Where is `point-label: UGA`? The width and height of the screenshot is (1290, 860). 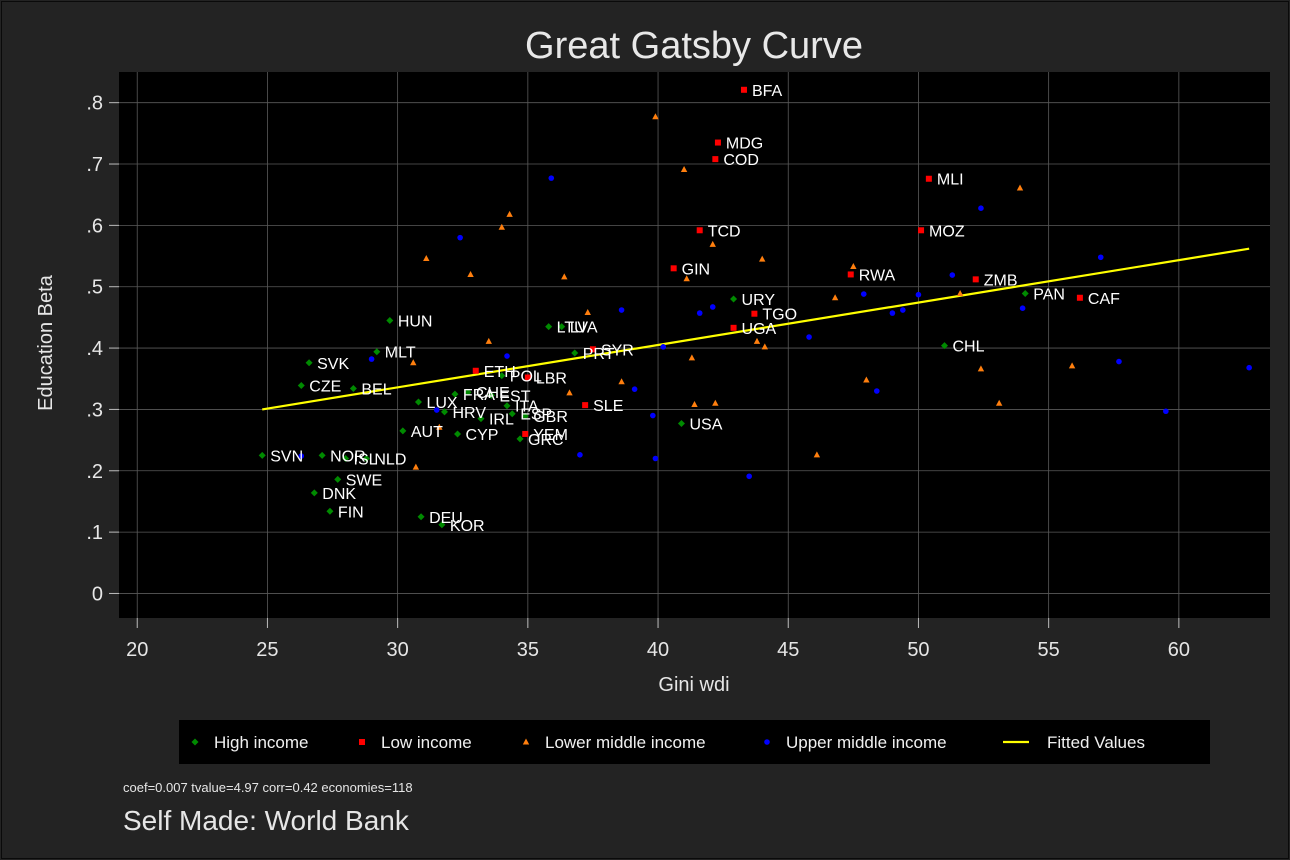 point-label: UGA is located at coordinates (759, 329).